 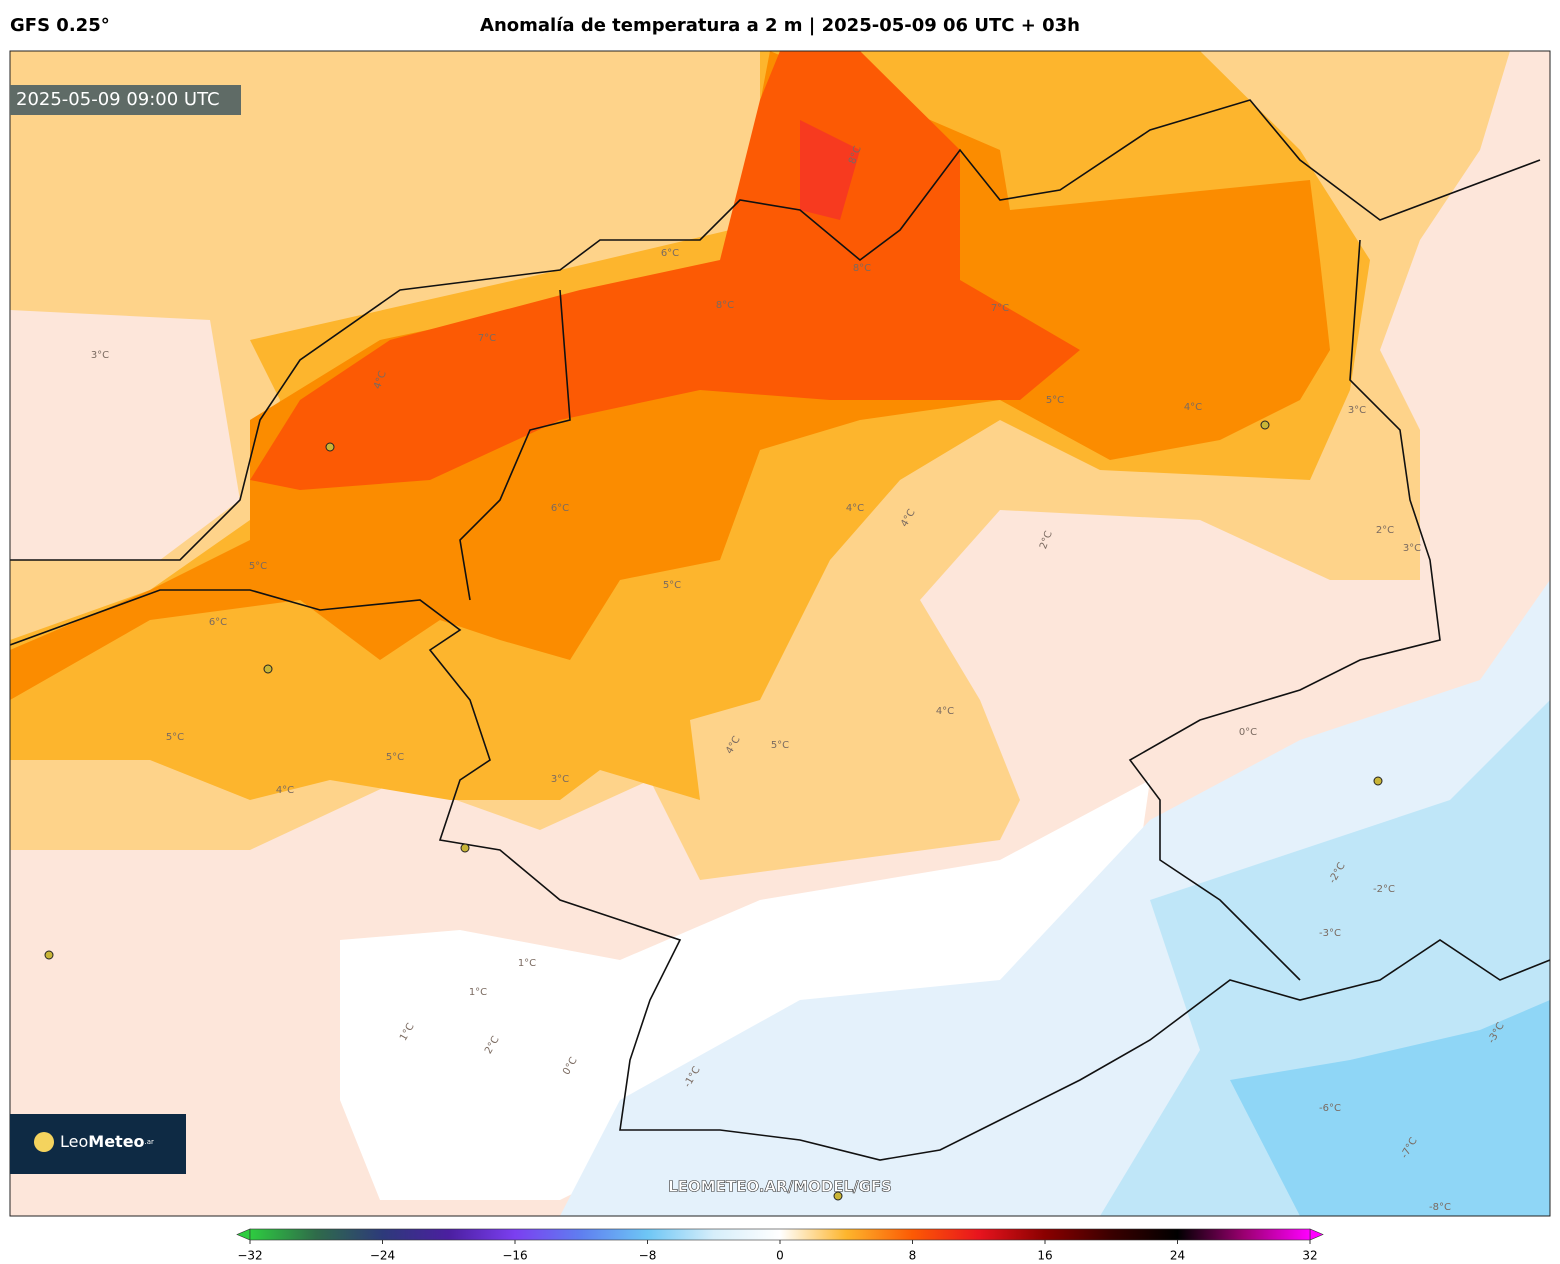 What do you see at coordinates (1316, 1234) in the screenshot?
I see `colorbar-max-arrow` at bounding box center [1316, 1234].